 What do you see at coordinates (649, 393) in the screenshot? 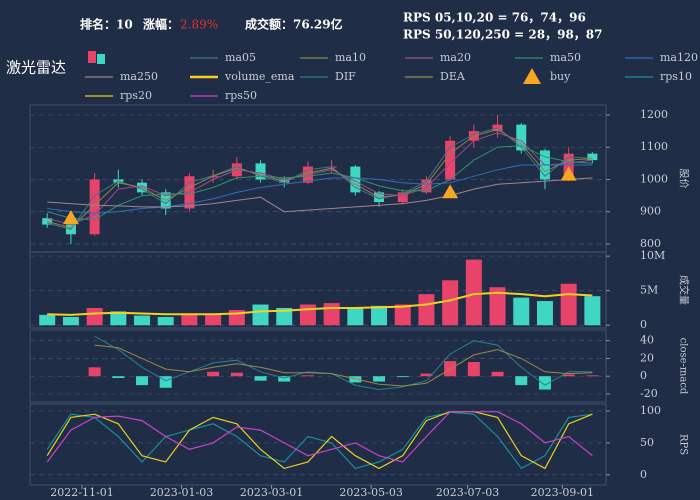
I see `y-tick-label: -20` at bounding box center [649, 393].